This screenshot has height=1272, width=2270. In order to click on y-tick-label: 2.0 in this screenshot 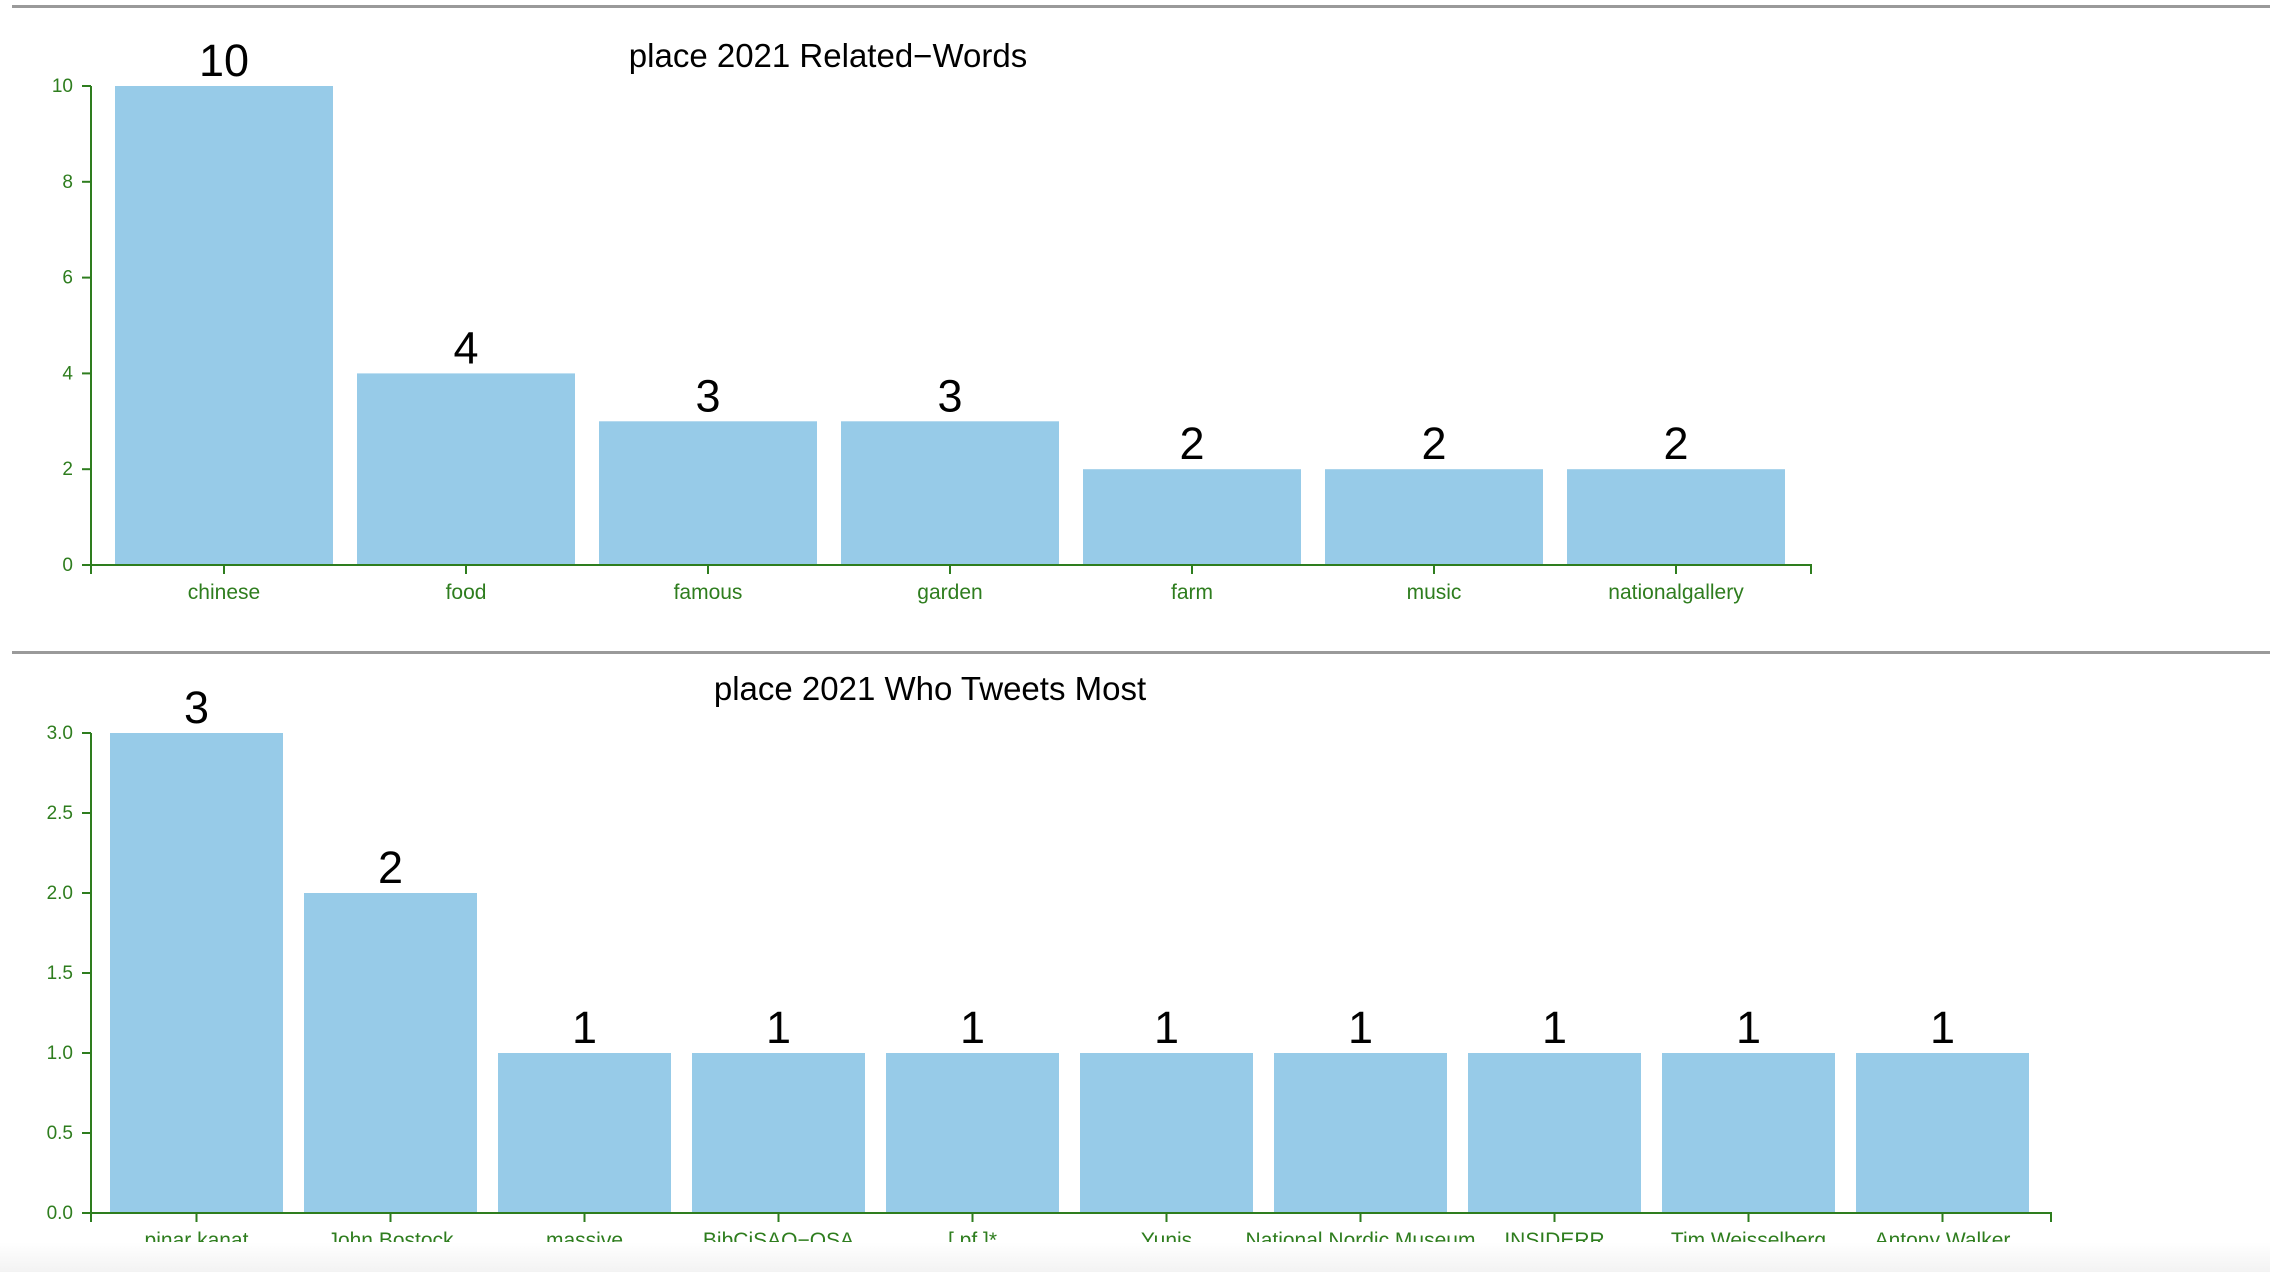, I will do `click(60, 893)`.